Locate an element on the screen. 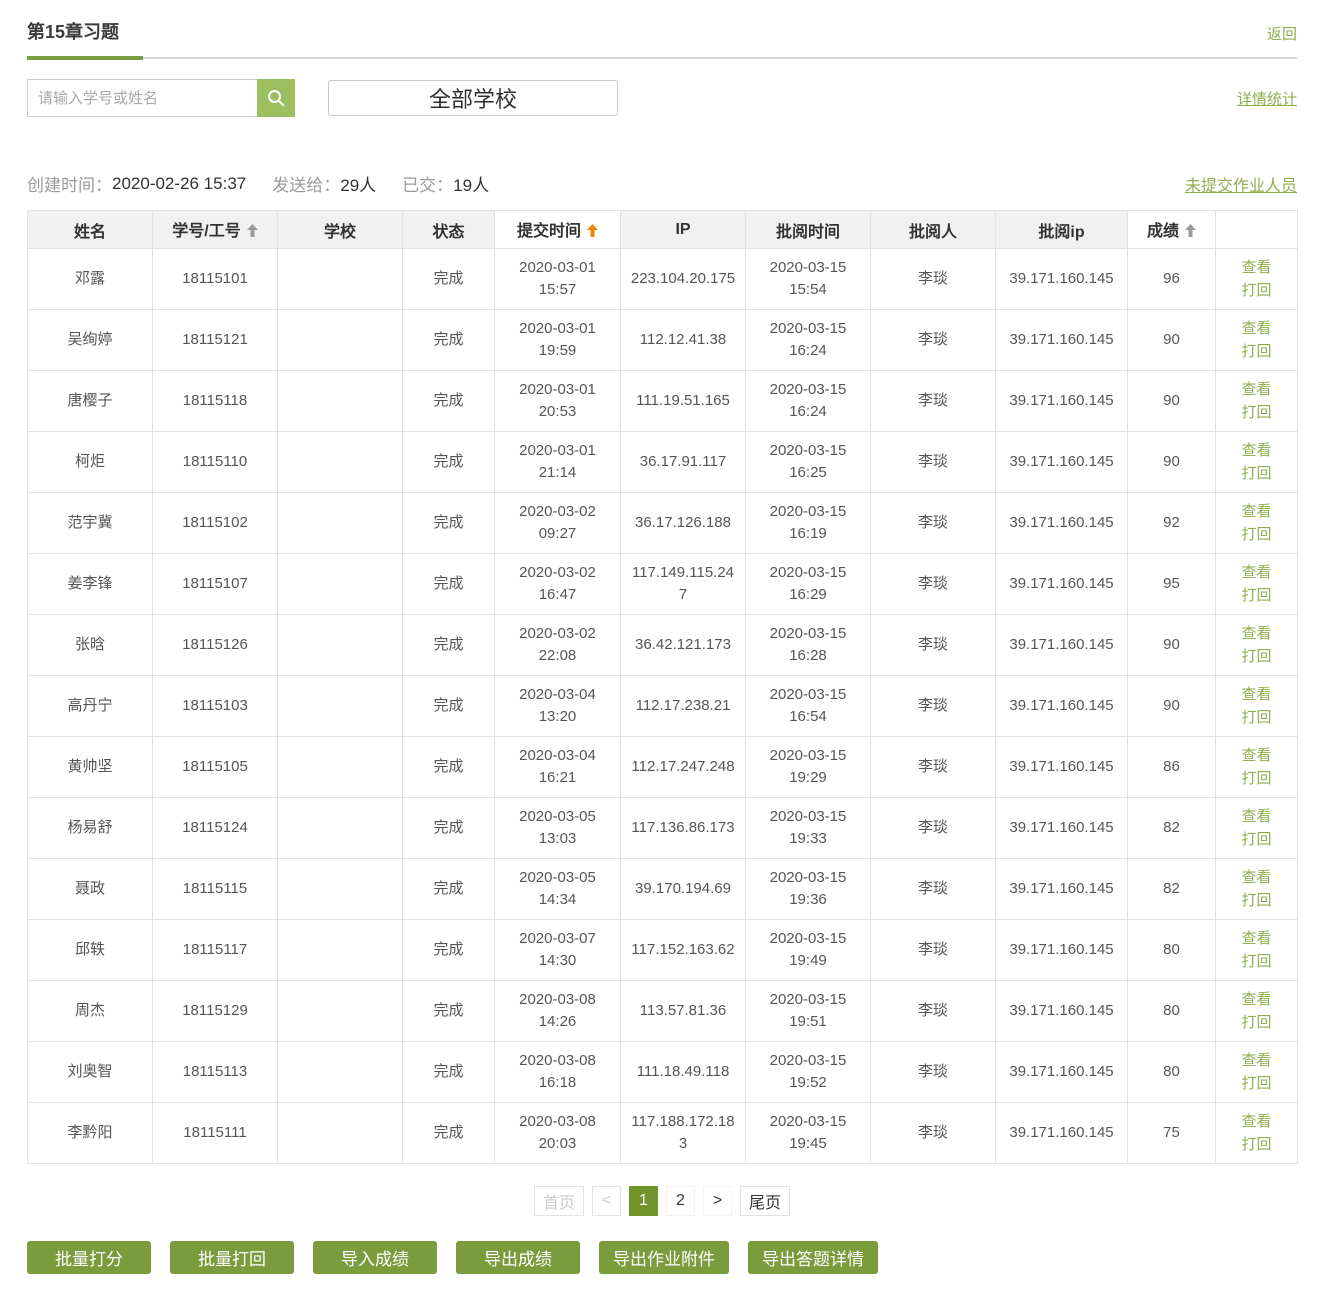 Image resolution: width=1324 pixels, height=1298 pixels. cell-review-time: 2020-03-15 19:51 is located at coordinates (808, 1011).